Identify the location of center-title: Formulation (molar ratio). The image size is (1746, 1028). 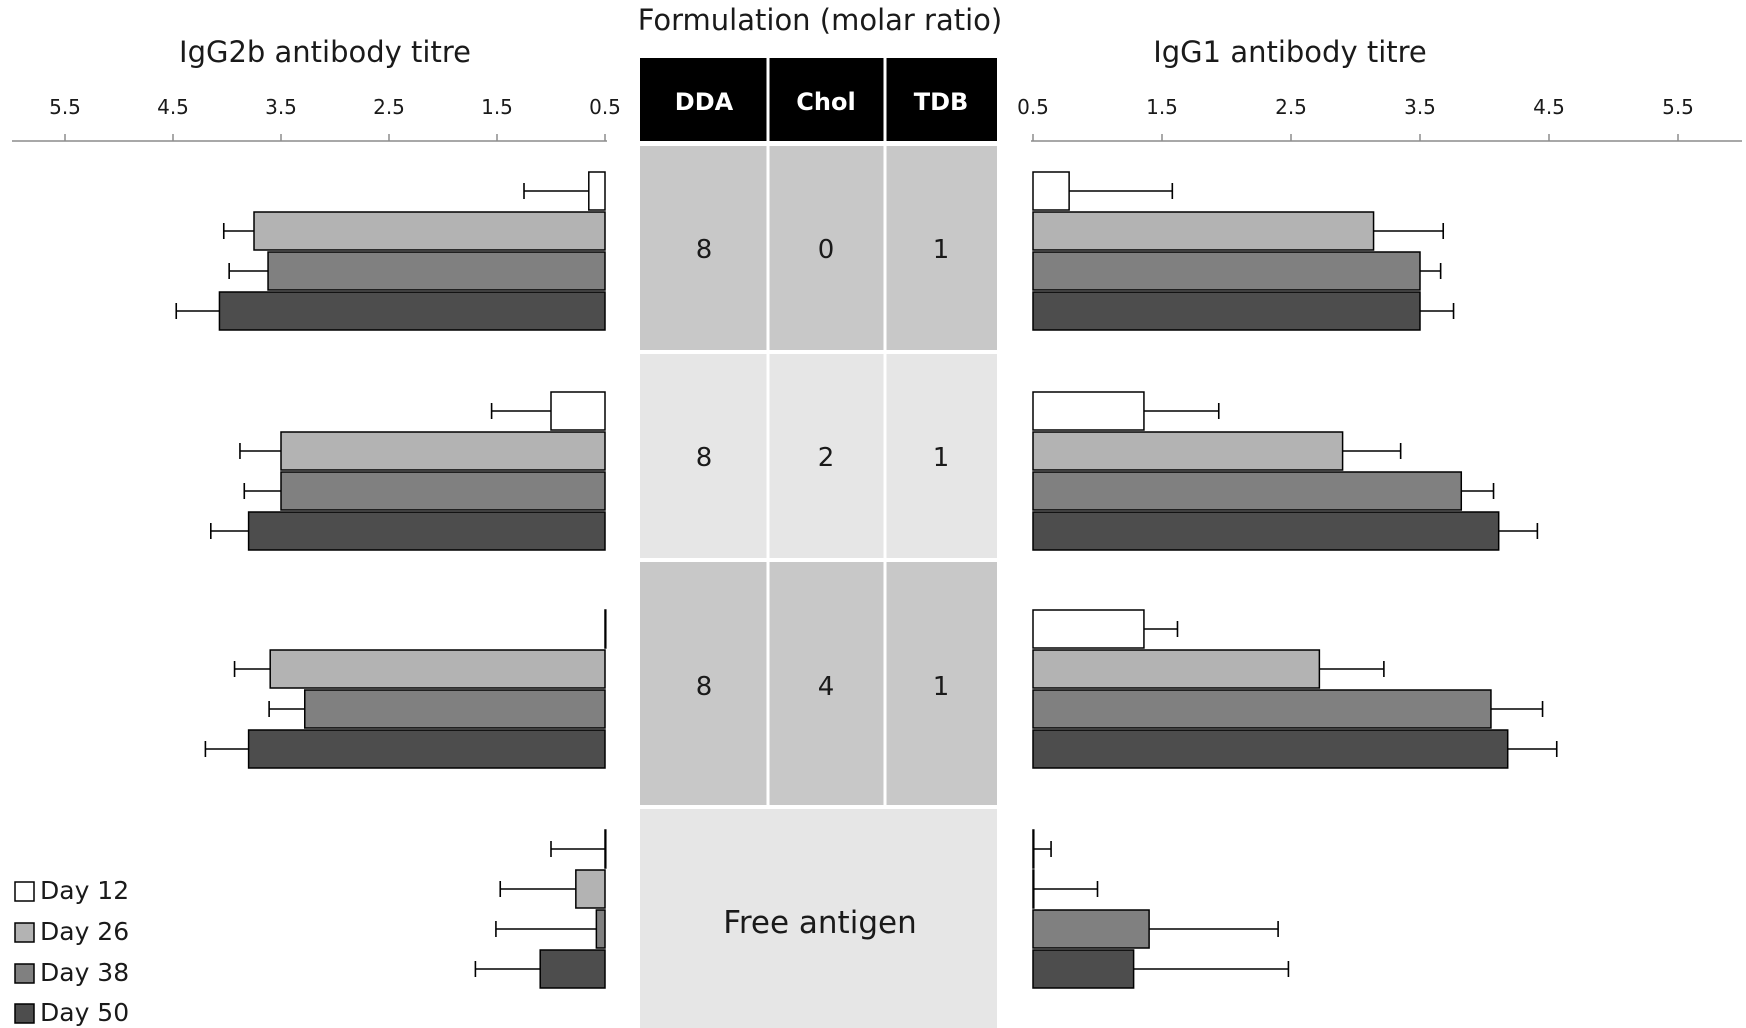
(820, 20).